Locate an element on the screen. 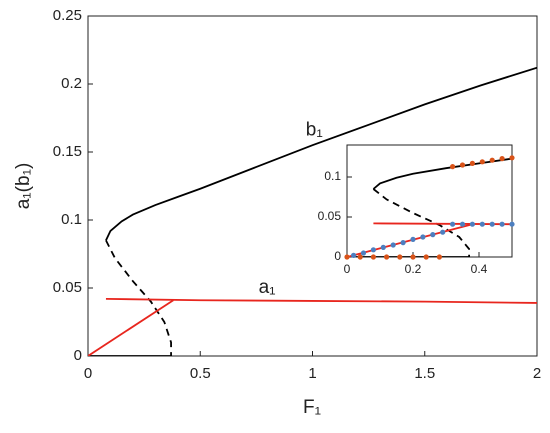 This screenshot has width=550, height=433. x-tick-label: 0.4 is located at coordinates (479, 269).